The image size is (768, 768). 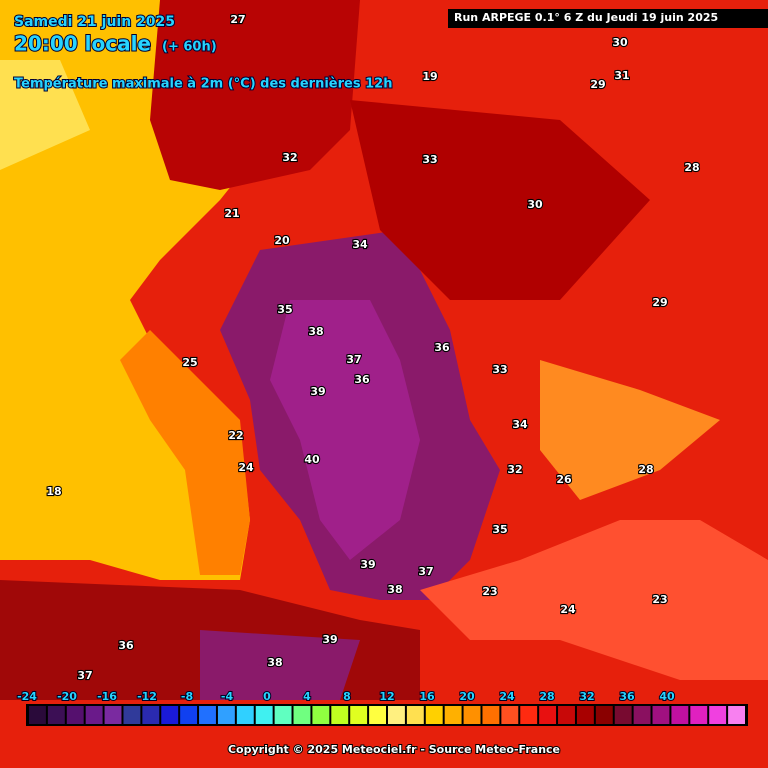 What do you see at coordinates (500, 200) in the screenshot?
I see `benelux-germany` at bounding box center [500, 200].